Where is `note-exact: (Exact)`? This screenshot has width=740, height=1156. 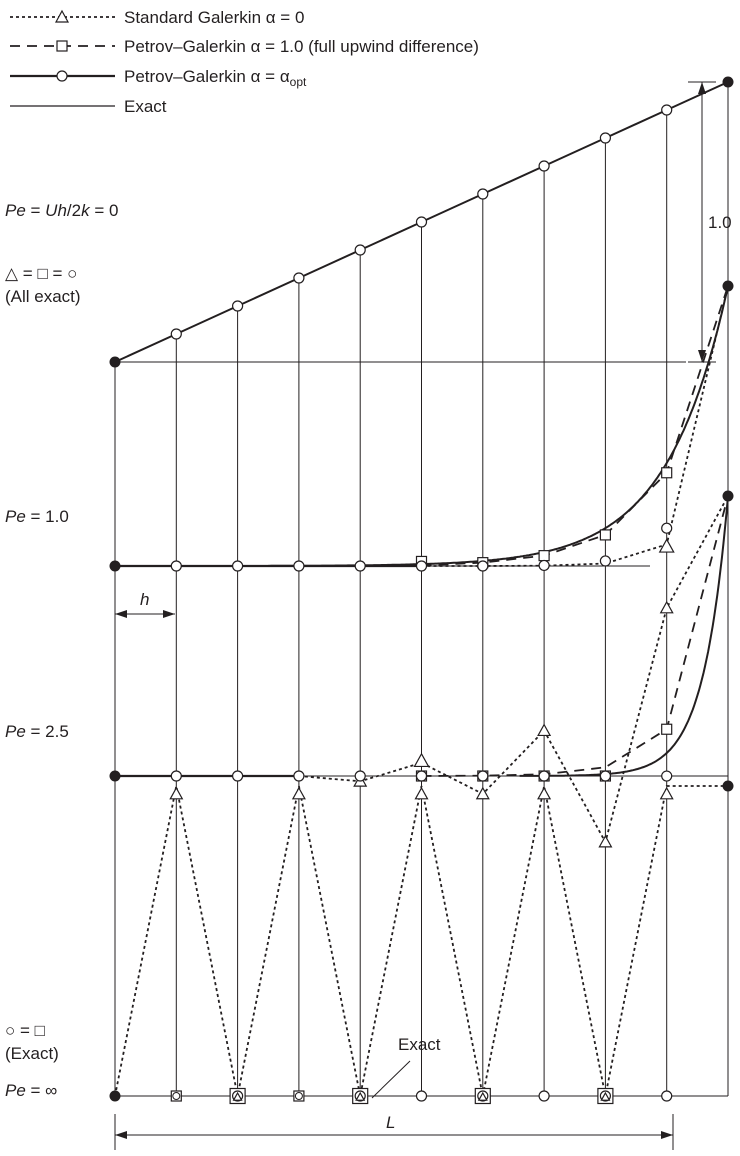 note-exact: (Exact) is located at coordinates (32, 1053).